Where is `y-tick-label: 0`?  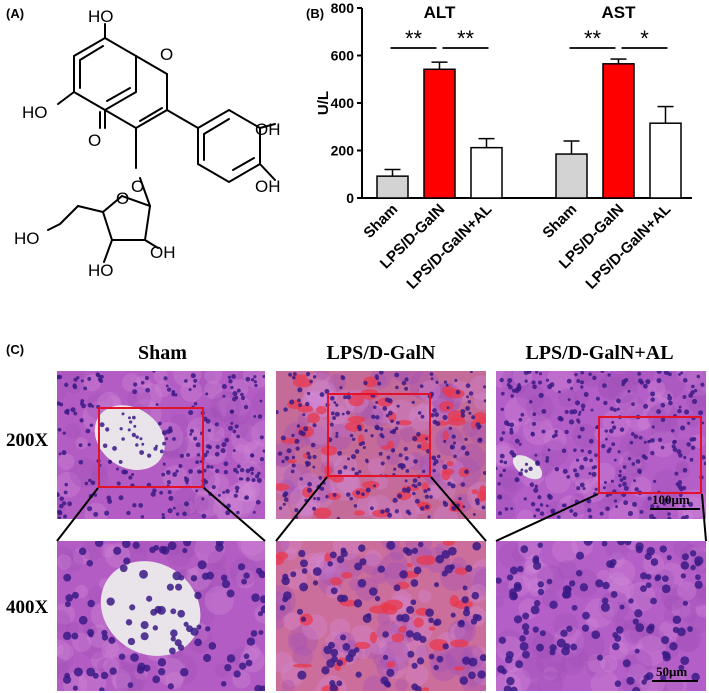
y-tick-label: 0 is located at coordinates (350, 198).